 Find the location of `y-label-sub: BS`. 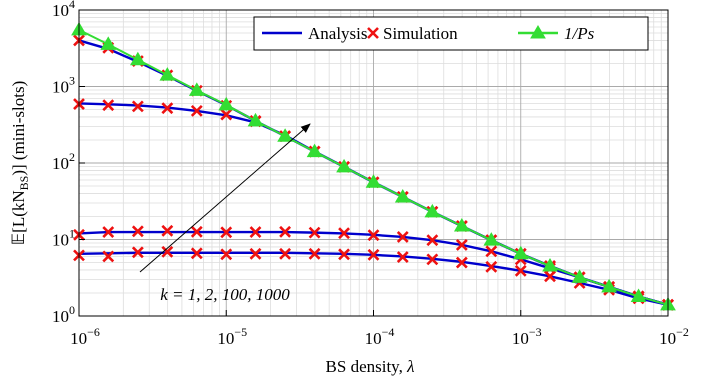

y-label-sub: BS is located at coordinates (24, 183).